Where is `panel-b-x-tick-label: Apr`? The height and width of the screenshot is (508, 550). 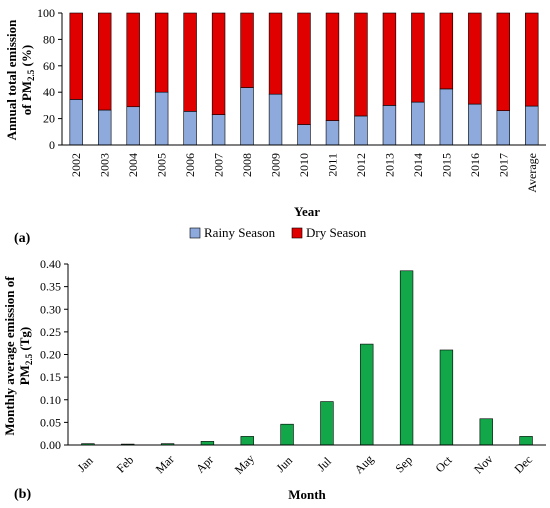 panel-b-x-tick-label: Apr is located at coordinates (204, 464).